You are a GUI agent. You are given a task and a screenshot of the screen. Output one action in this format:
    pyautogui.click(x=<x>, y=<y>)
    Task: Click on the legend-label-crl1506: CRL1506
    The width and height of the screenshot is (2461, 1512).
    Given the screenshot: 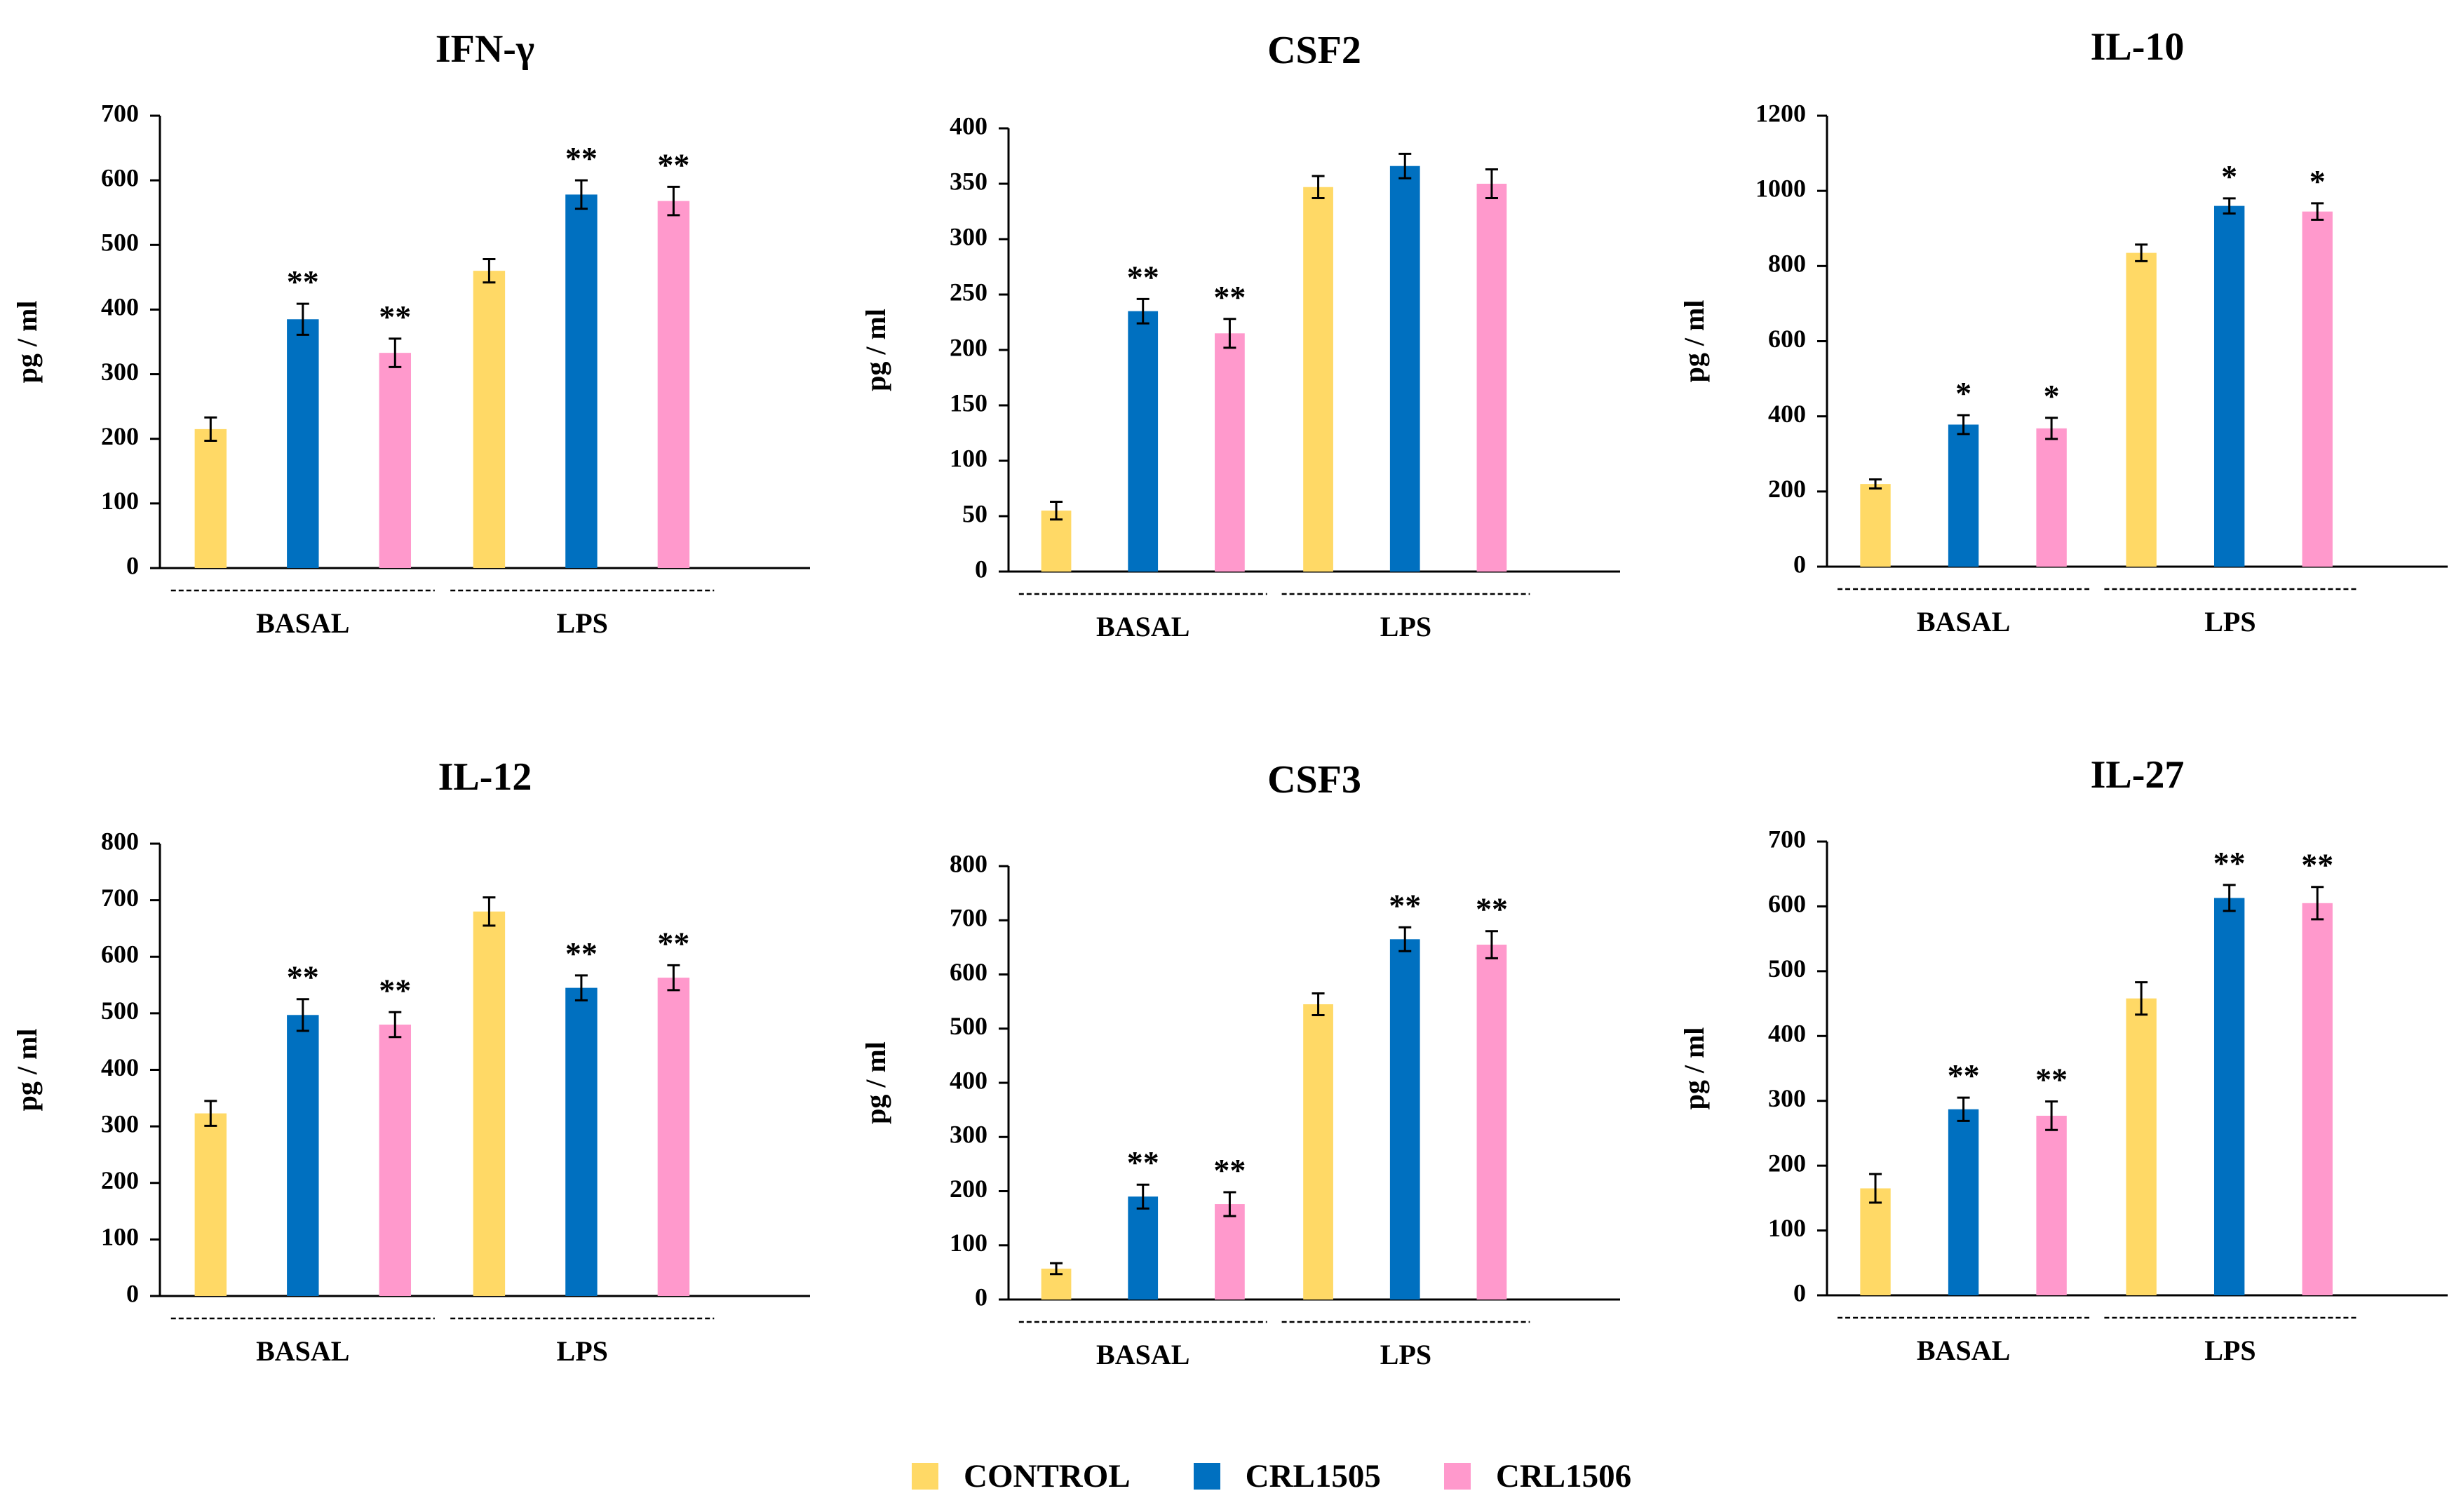 What is the action you would take?
    pyautogui.click(x=1563, y=1476)
    